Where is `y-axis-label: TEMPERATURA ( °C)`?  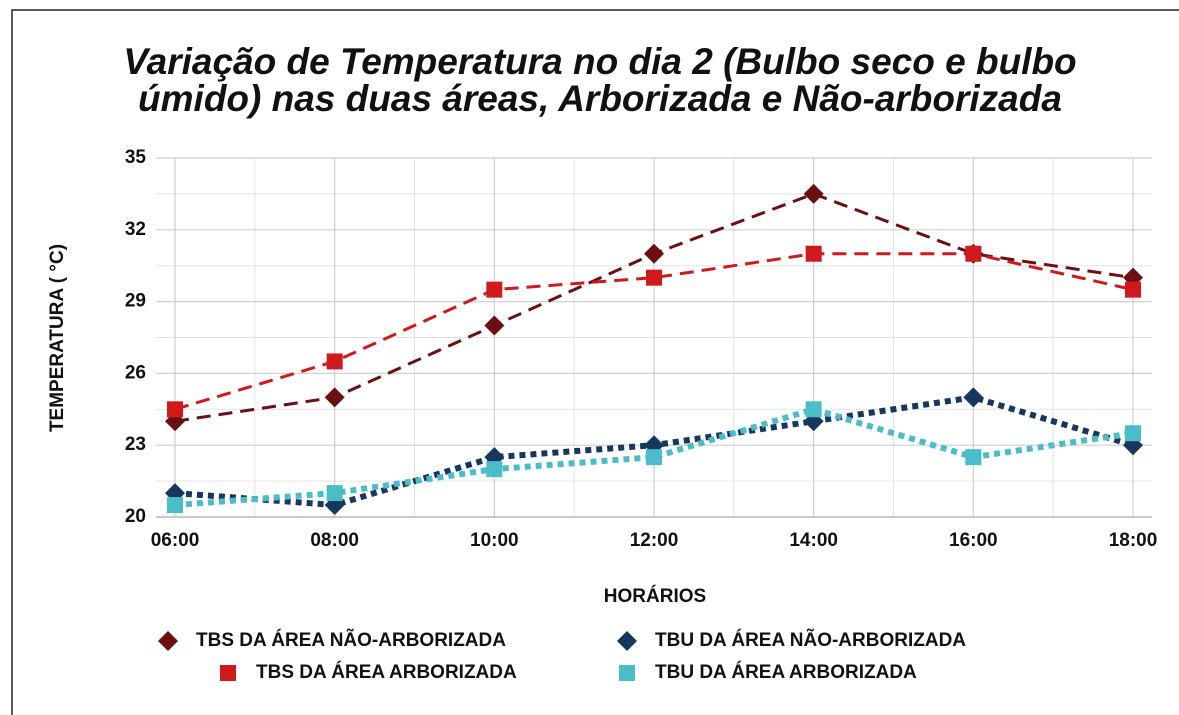
y-axis-label: TEMPERATURA ( °C) is located at coordinates (57, 338).